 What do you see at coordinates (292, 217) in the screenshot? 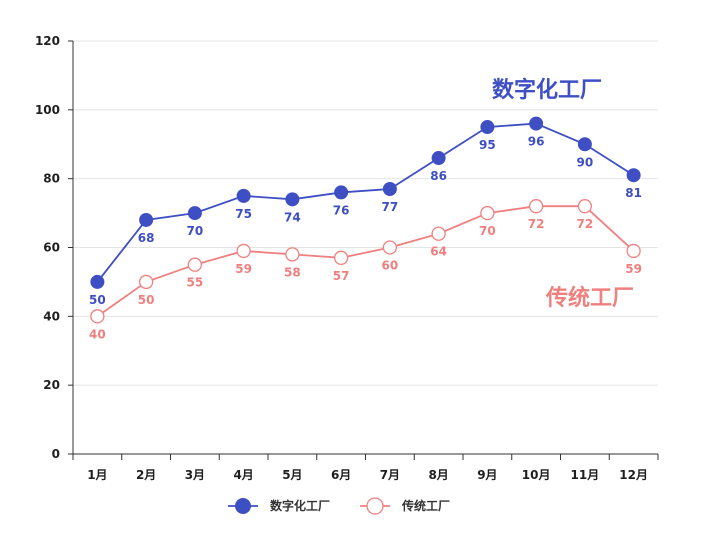
I see `data-label: 74` at bounding box center [292, 217].